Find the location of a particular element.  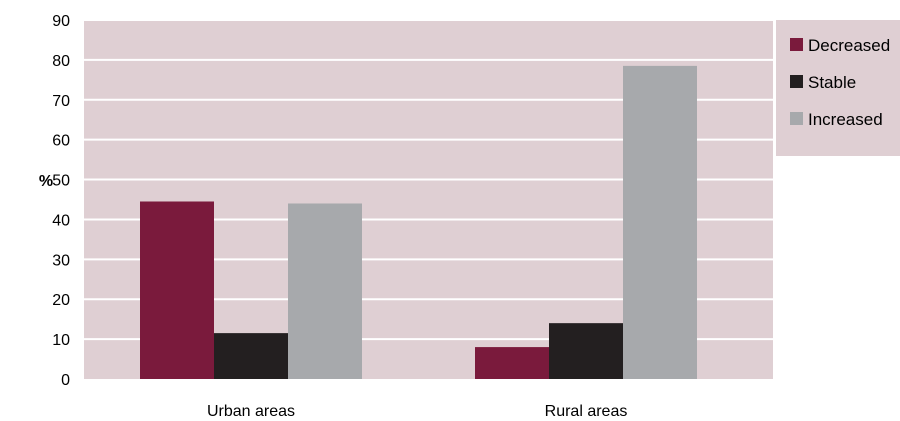

legend-swatch-decreased is located at coordinates (796, 44).